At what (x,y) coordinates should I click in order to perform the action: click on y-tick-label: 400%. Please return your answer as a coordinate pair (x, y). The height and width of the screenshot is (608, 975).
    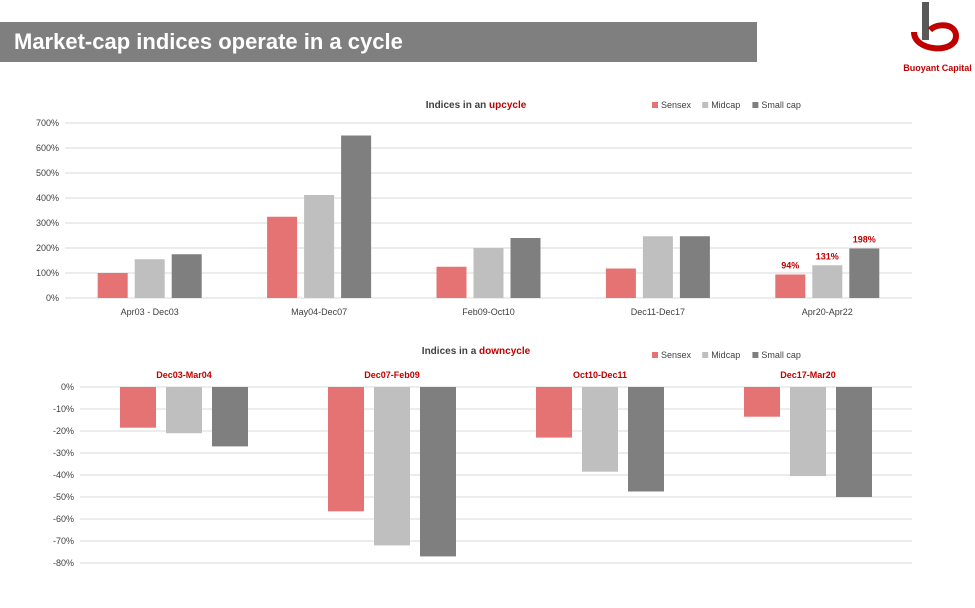
    Looking at the image, I should click on (47, 198).